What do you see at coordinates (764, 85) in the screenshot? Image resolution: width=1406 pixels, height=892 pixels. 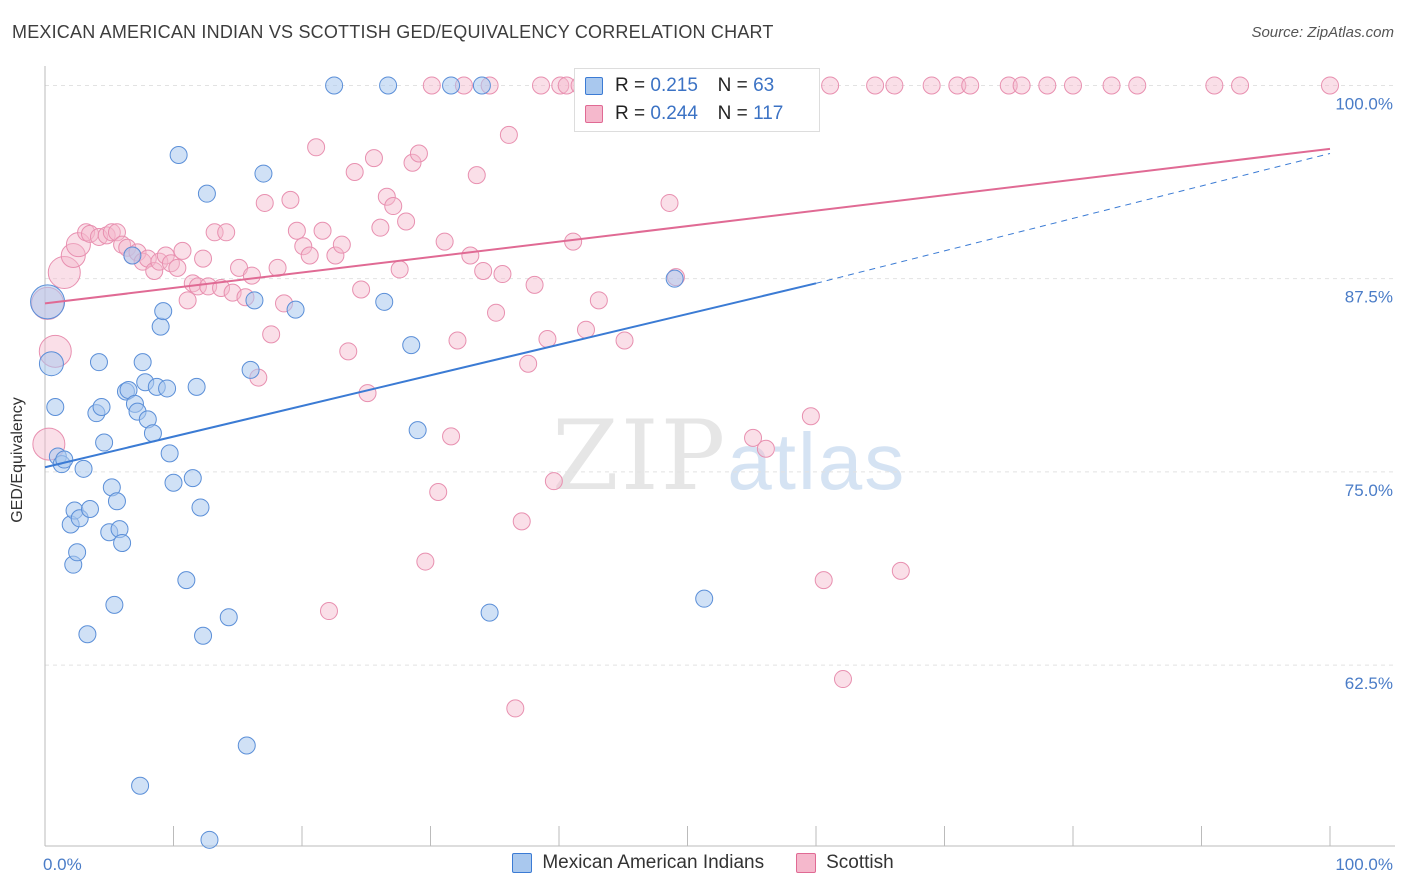 I see `n-value: 63` at bounding box center [764, 85].